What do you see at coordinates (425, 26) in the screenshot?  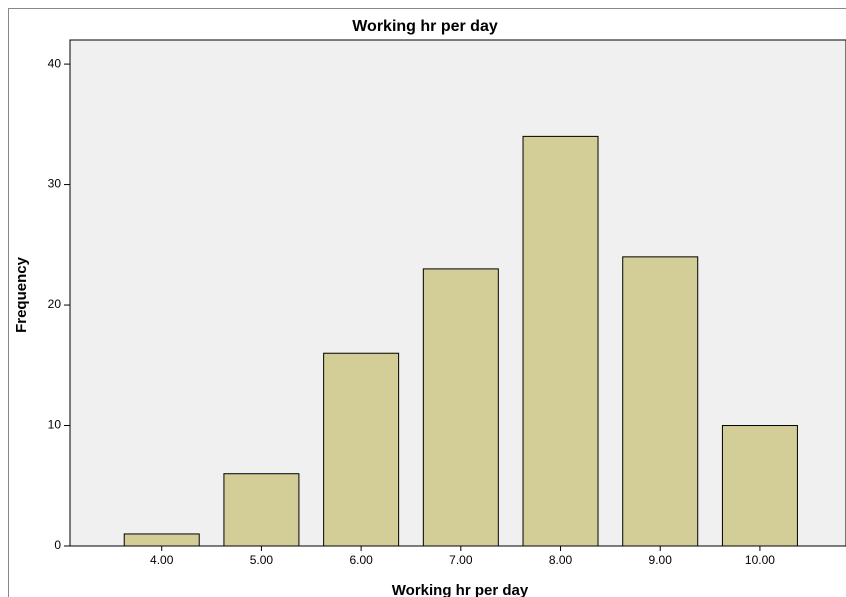 I see `chart-title: Working hr per day` at bounding box center [425, 26].